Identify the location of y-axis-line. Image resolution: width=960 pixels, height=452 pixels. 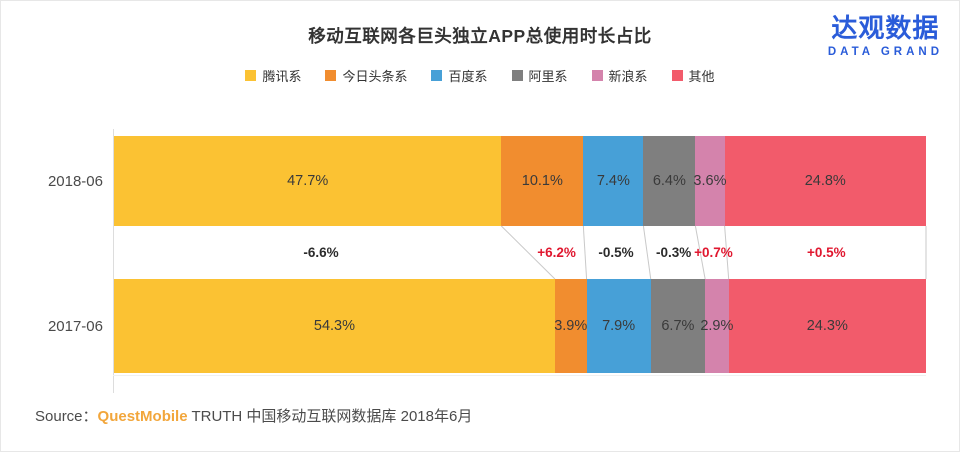
(113, 261).